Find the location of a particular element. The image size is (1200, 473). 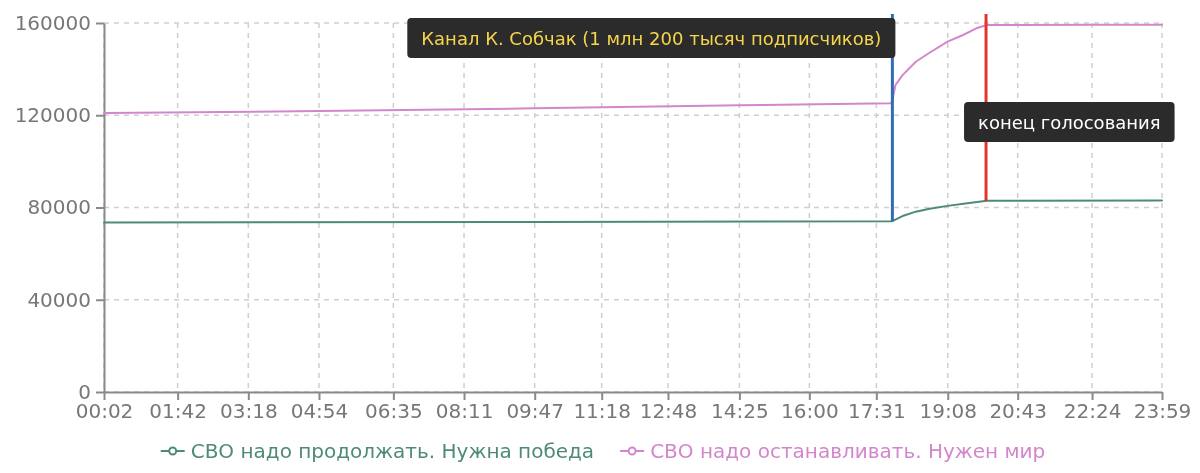

x-tick-label: 22:24 is located at coordinates (1092, 411).